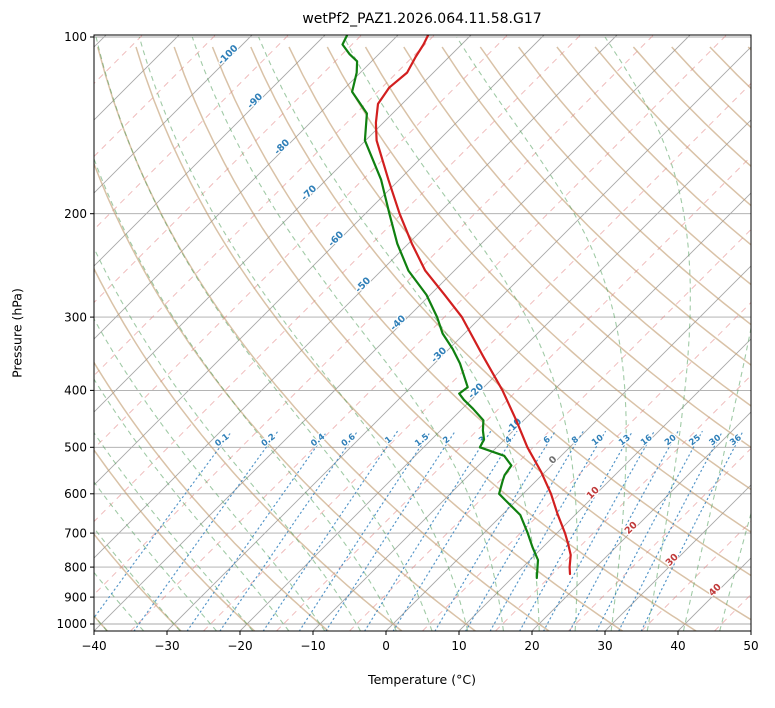  Describe the element at coordinates (93, 646) in the screenshot. I see `x-tick-label: −40` at that location.